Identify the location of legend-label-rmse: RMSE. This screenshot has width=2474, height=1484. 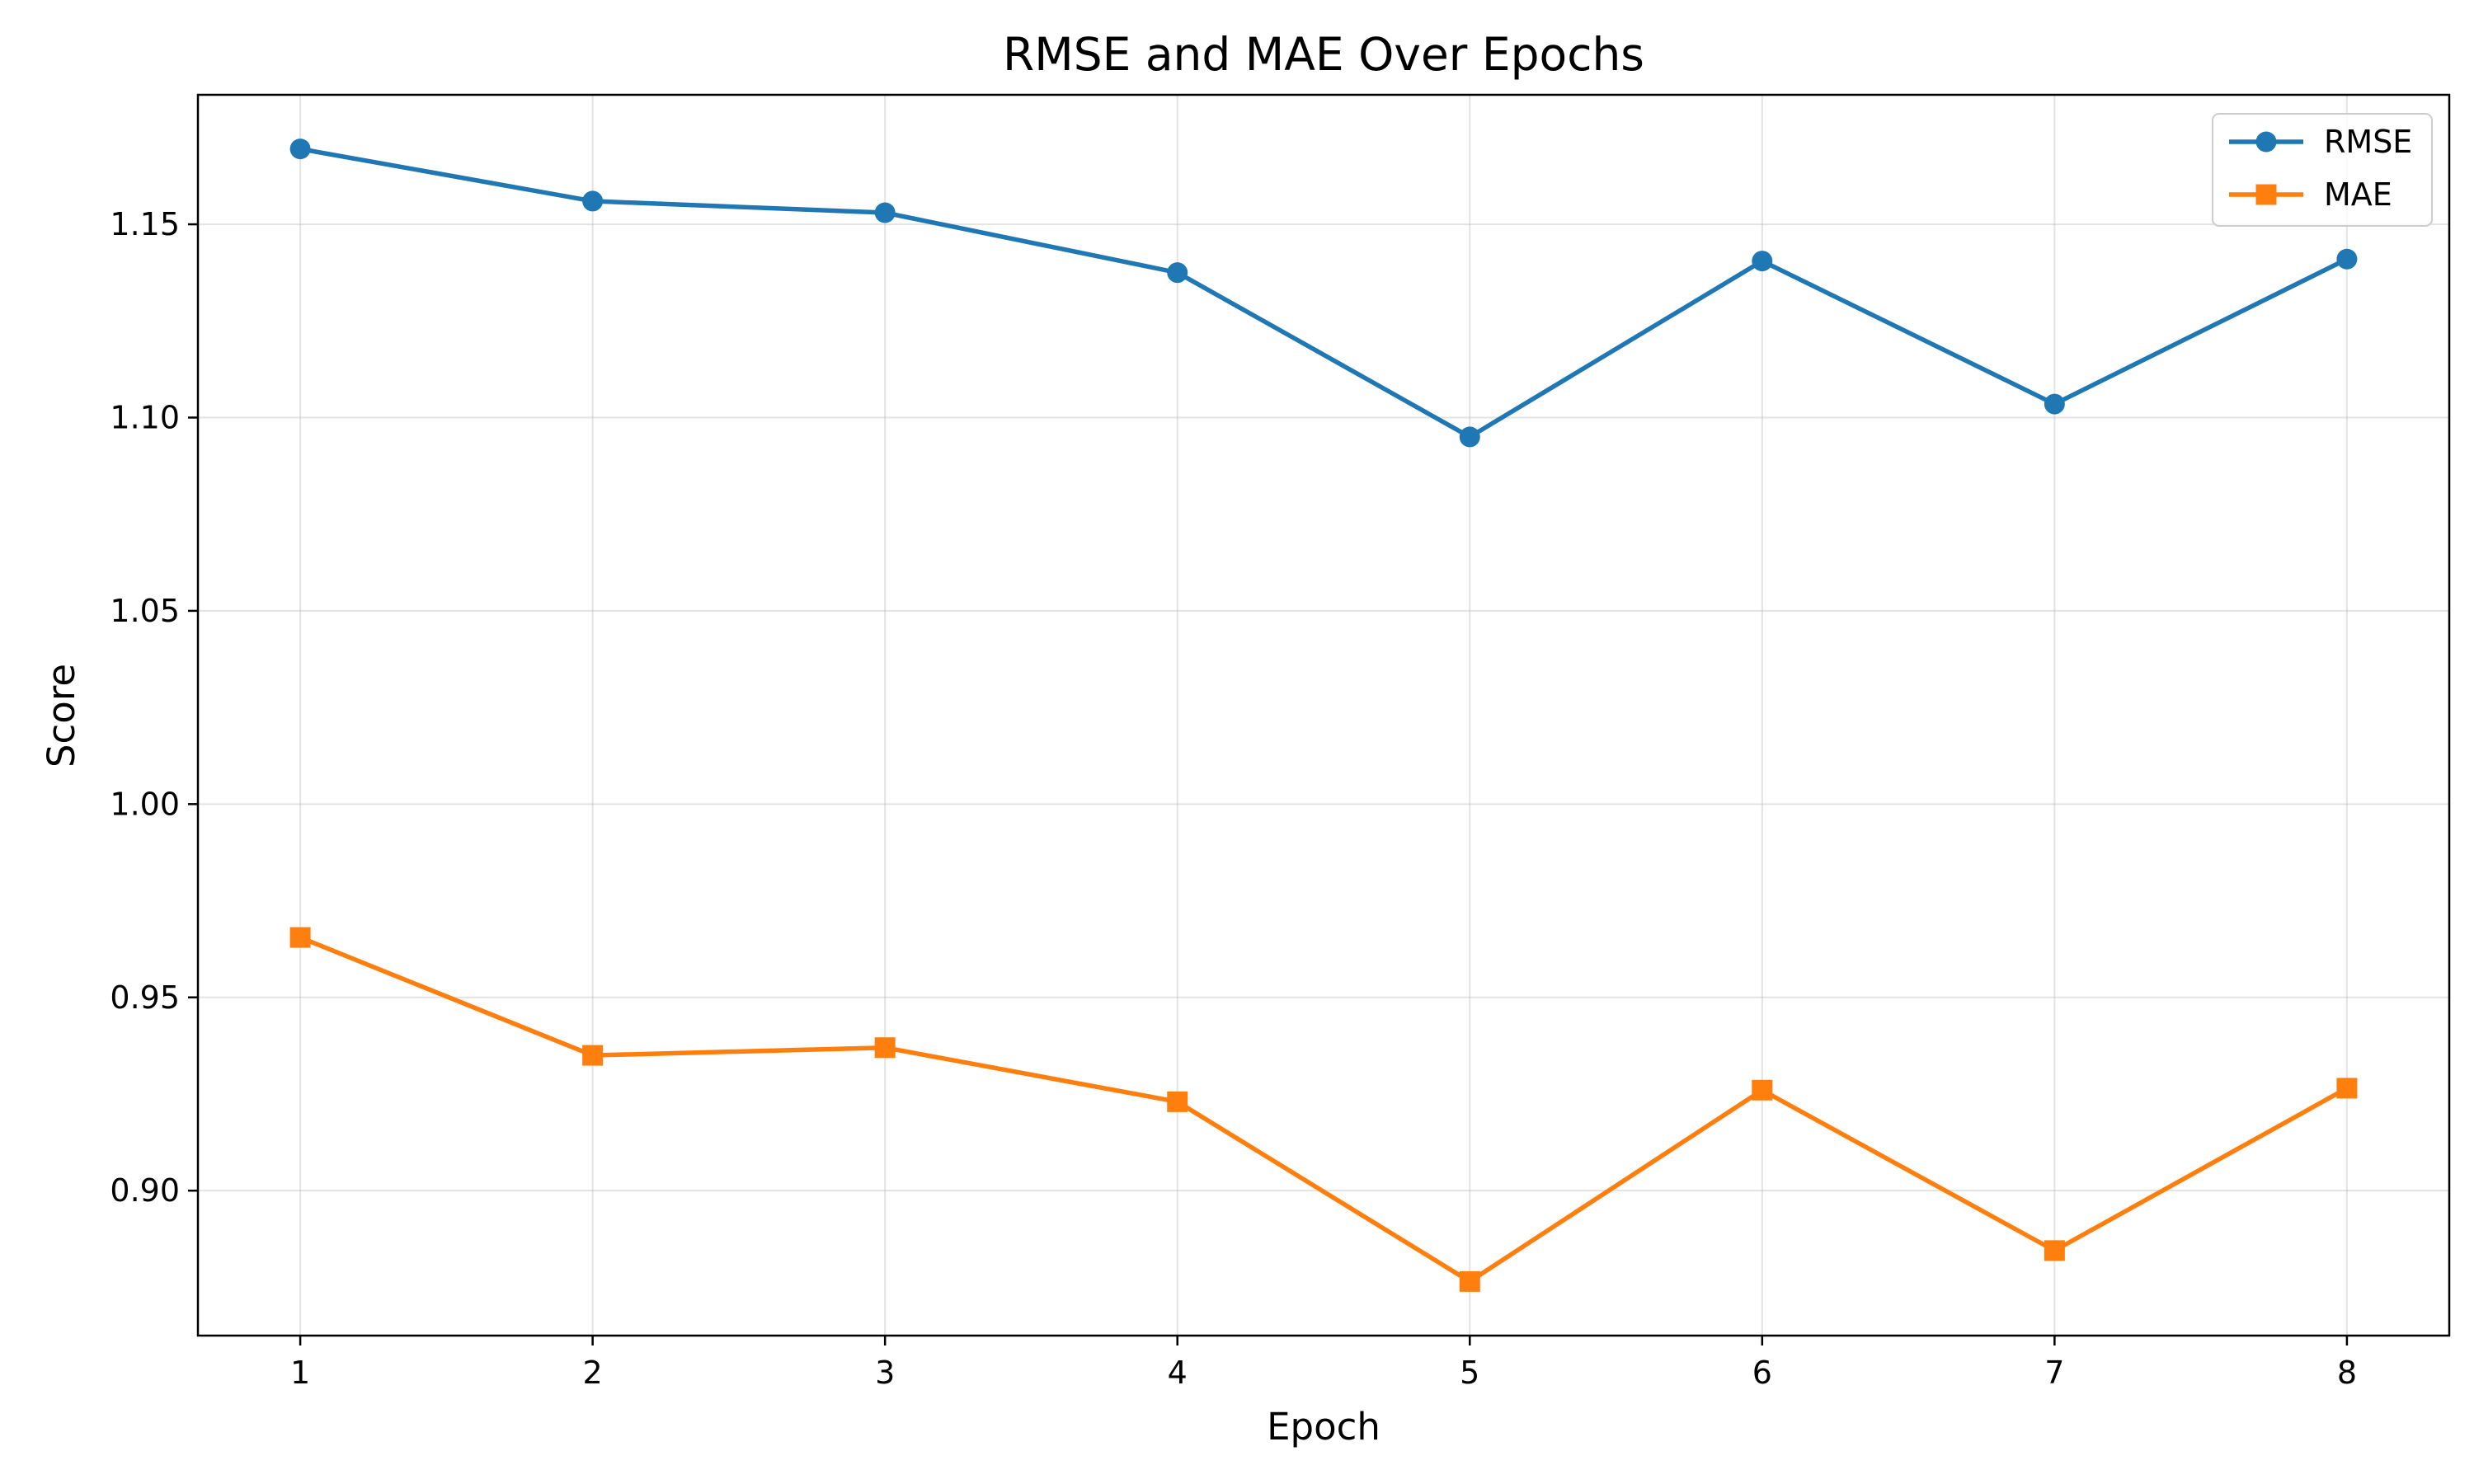
(2368, 142).